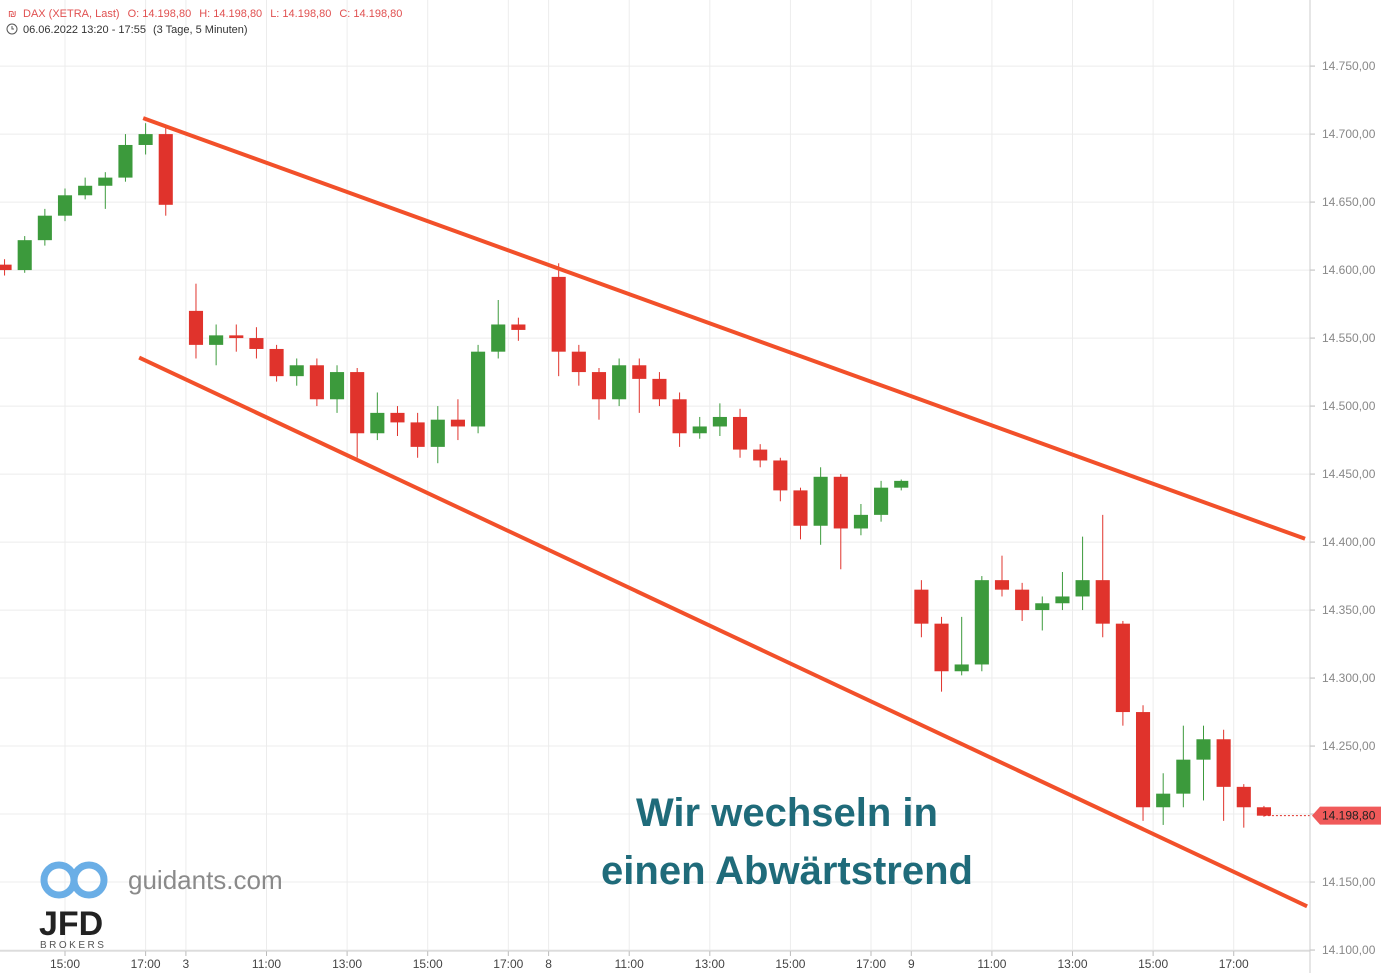 The height and width of the screenshot is (978, 1382). I want to click on header-item: L: 14.198,80, so click(300, 14).